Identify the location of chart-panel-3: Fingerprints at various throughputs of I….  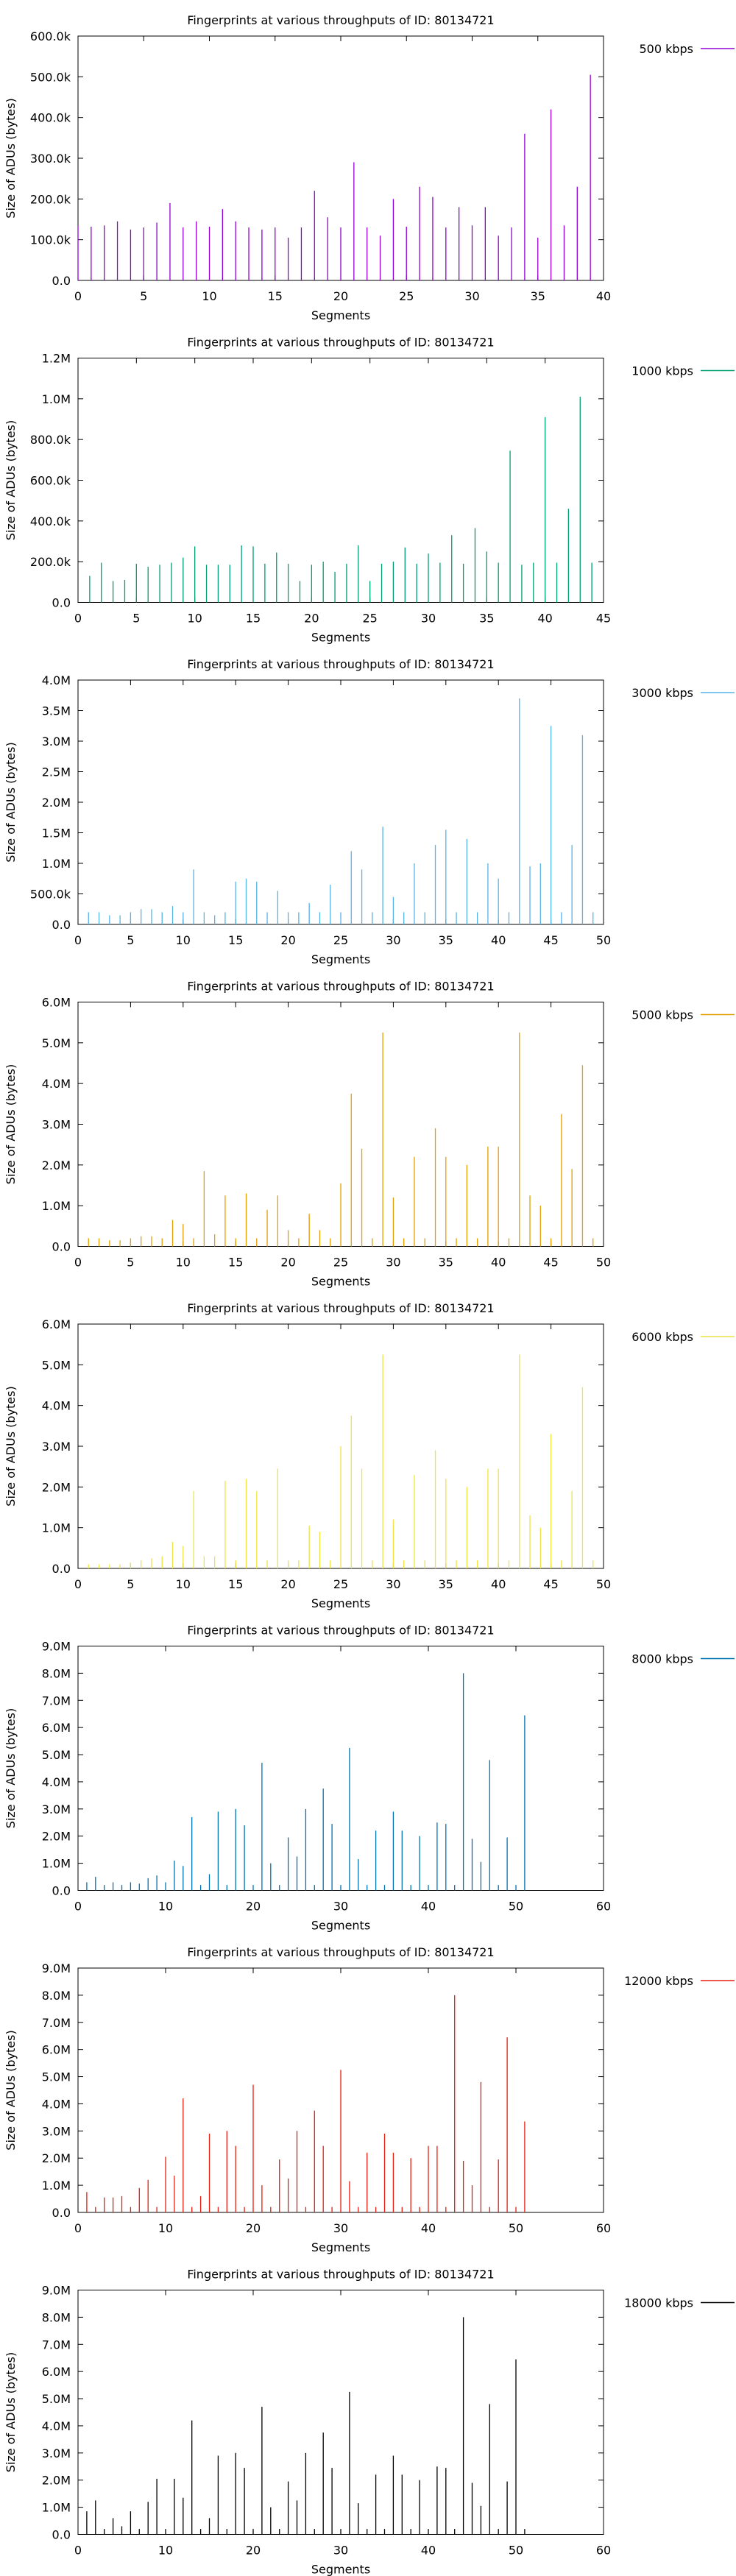
(369, 811).